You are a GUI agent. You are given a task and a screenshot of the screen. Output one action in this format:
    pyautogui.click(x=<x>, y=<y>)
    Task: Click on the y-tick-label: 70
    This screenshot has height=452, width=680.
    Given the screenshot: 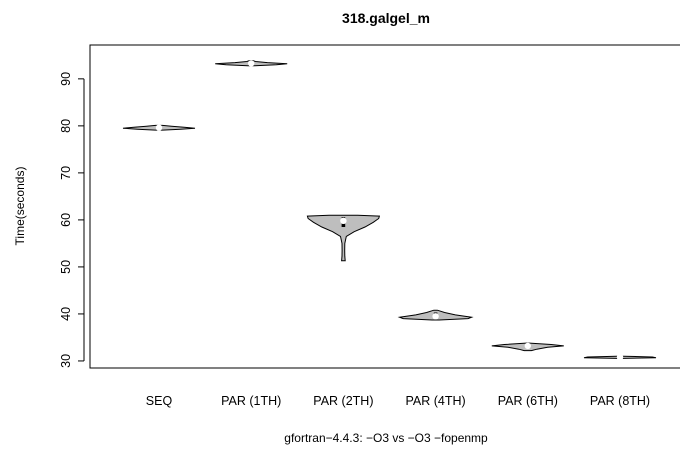 What is the action you would take?
    pyautogui.click(x=66, y=173)
    